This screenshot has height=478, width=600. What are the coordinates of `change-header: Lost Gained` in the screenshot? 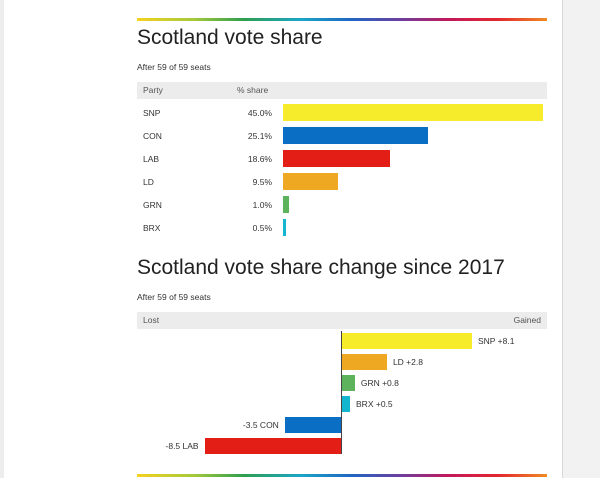 It's located at (342, 320).